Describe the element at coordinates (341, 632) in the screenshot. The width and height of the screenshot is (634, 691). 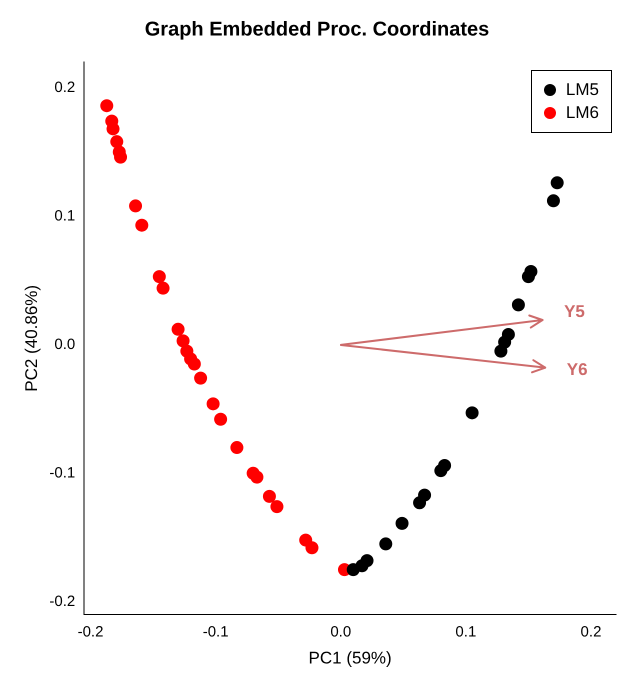
I see `x-tick-label: 0.0` at that location.